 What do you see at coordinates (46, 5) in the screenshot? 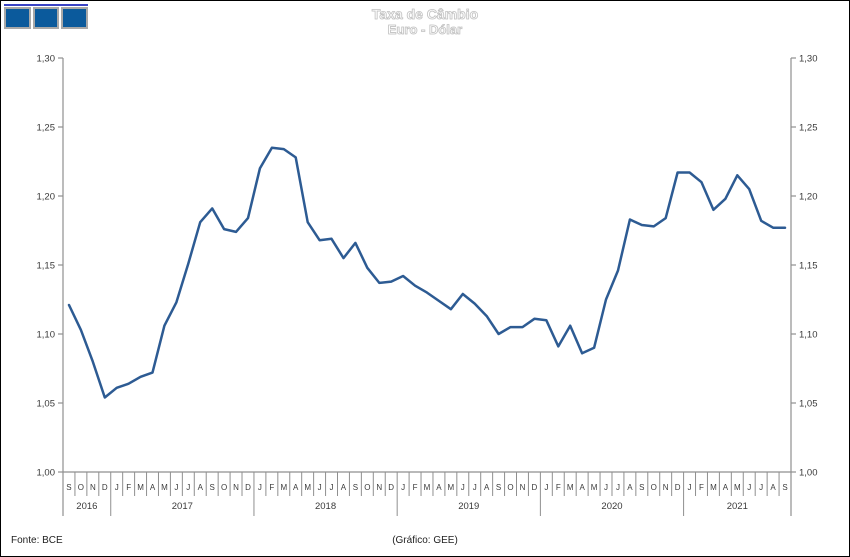
I see `logo-top-line` at bounding box center [46, 5].